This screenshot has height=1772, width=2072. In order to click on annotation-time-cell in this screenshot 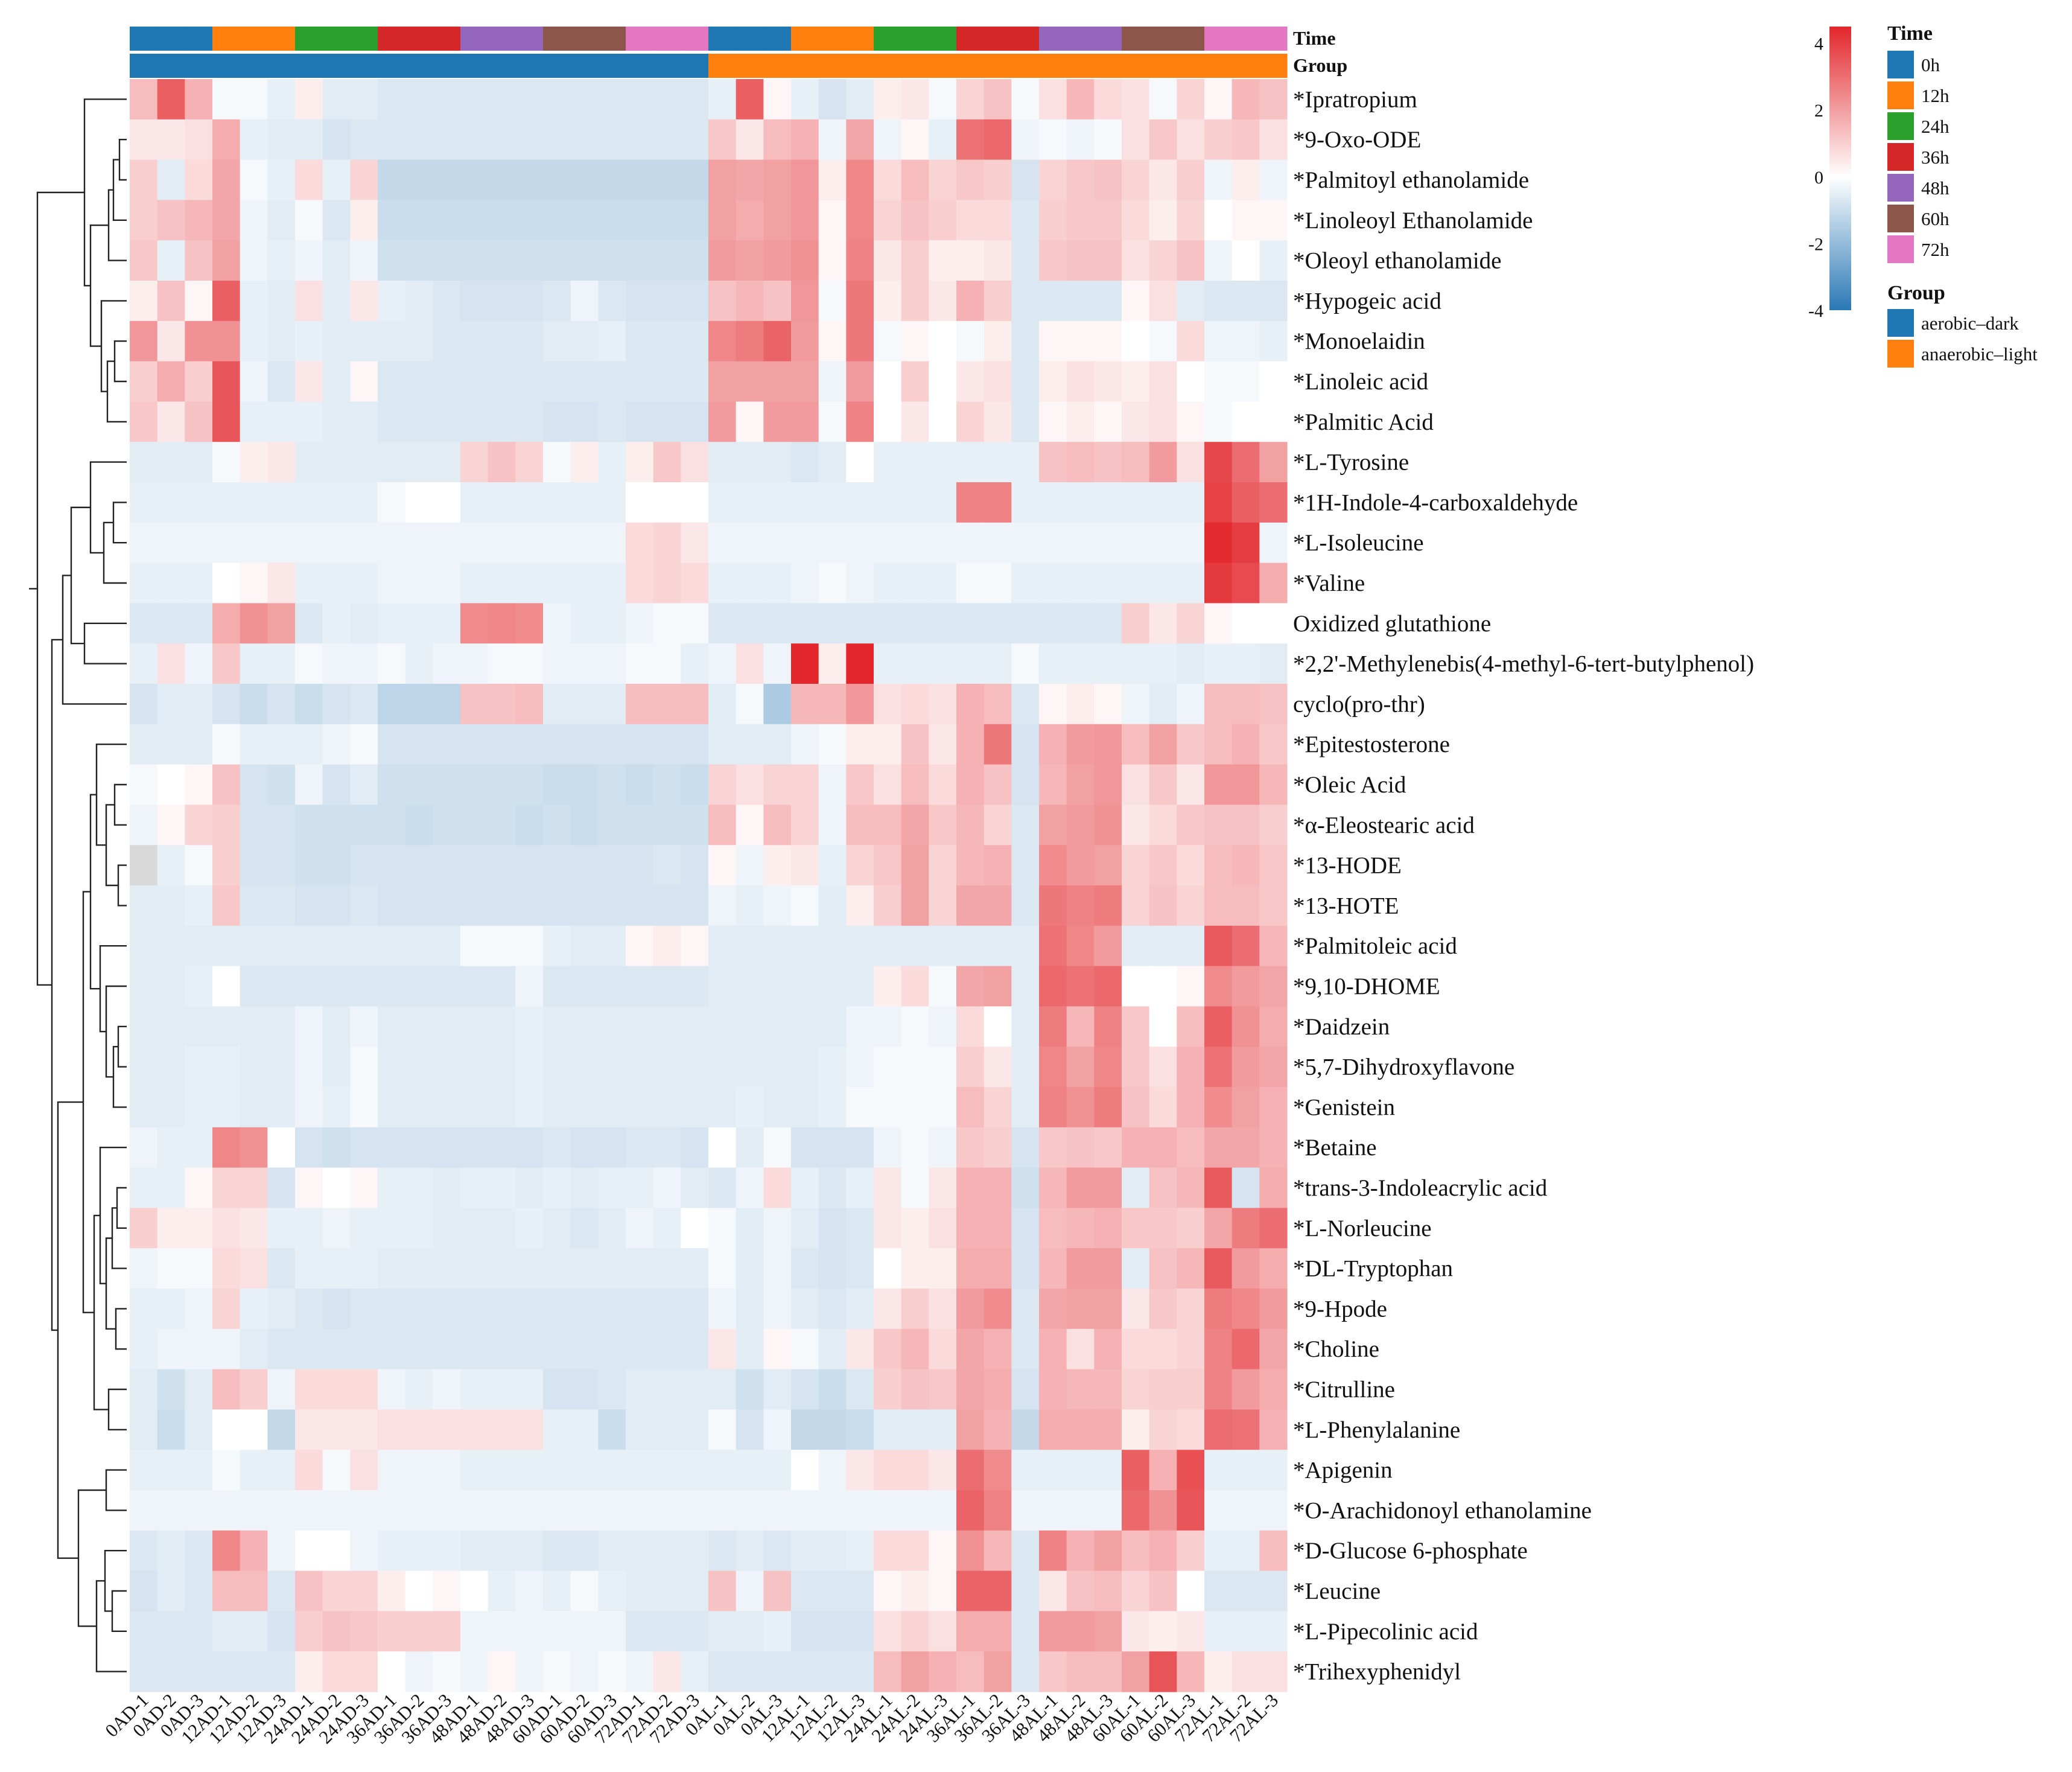, I will do `click(171, 39)`.